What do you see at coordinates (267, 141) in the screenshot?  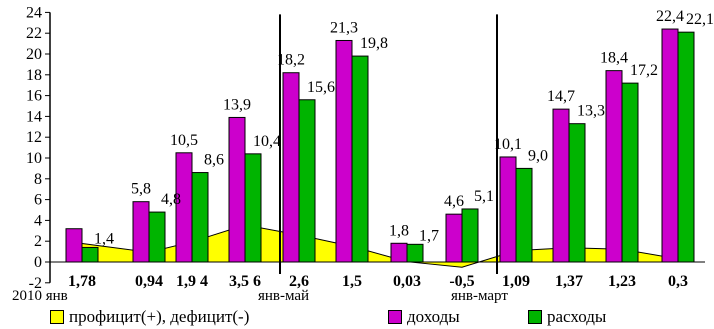 I see `expense-value-label: 10,4` at bounding box center [267, 141].